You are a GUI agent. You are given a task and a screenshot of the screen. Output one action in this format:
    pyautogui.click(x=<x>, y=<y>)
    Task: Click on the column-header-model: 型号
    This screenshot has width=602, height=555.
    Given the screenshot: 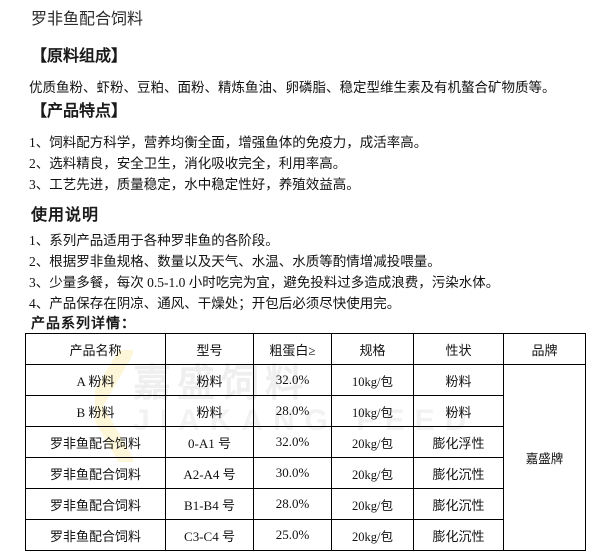 What is the action you would take?
    pyautogui.click(x=209, y=349)
    